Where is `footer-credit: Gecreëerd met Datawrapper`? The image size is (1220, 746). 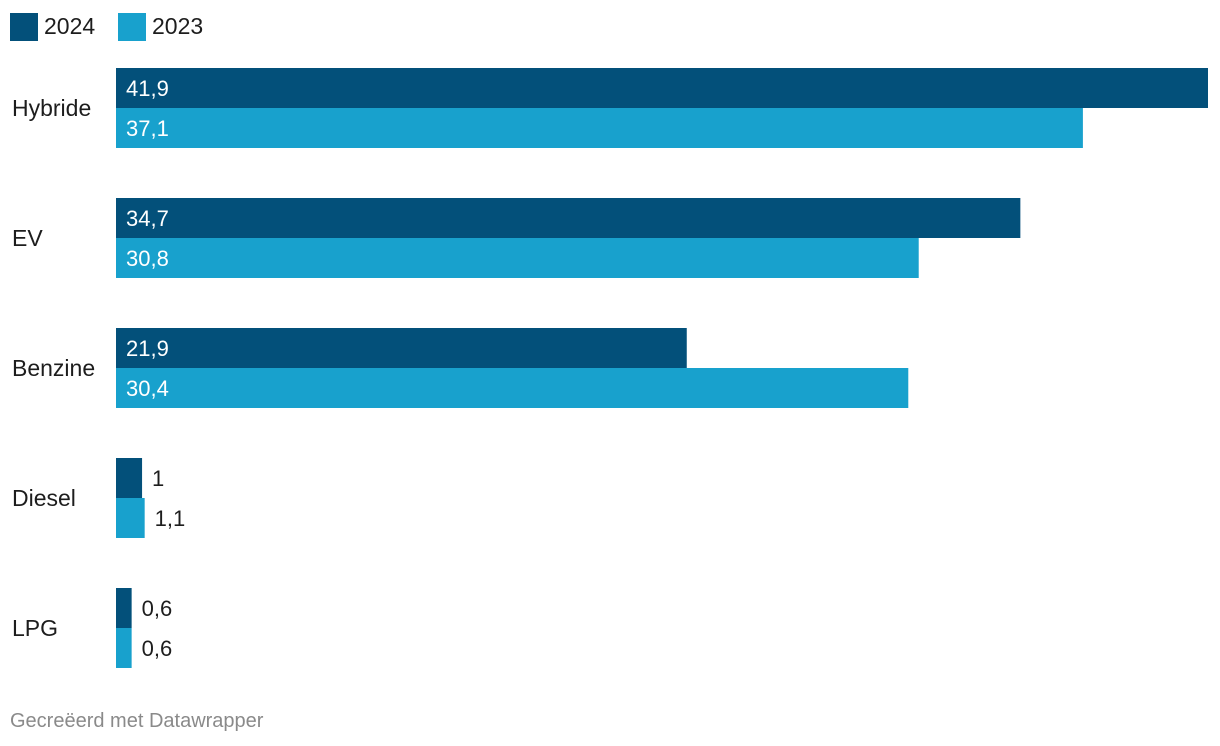
footer-credit: Gecreëerd met Datawrapper is located at coordinates (137, 721).